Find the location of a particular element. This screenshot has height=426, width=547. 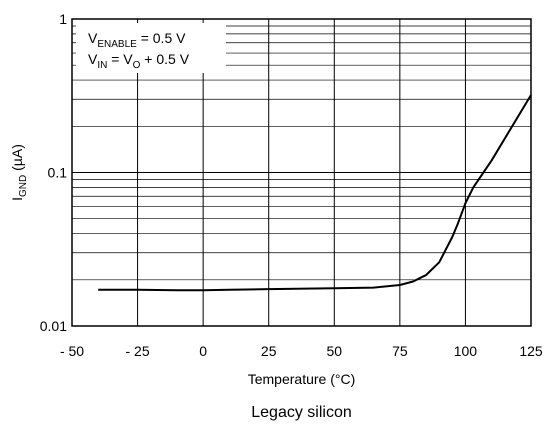

chart-caption: Legacy silicon is located at coordinates (301, 412).